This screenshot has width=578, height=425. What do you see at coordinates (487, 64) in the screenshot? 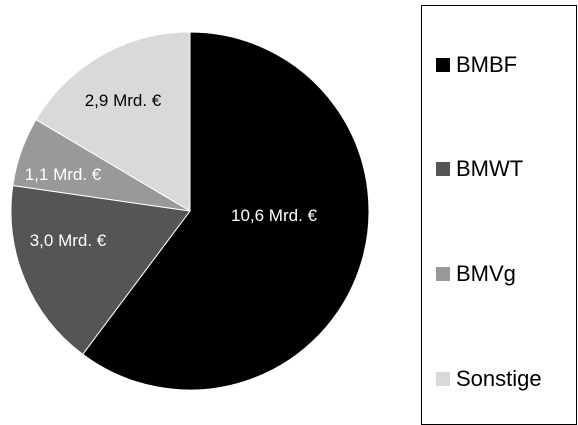
I see `legend-label-bmbf: BMBF` at bounding box center [487, 64].